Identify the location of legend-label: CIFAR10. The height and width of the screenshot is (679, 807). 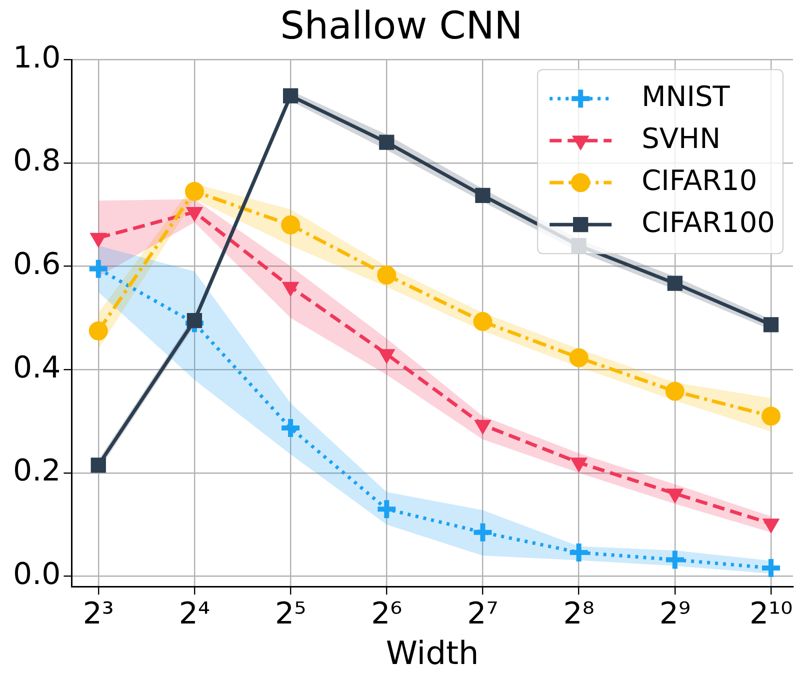
(700, 180).